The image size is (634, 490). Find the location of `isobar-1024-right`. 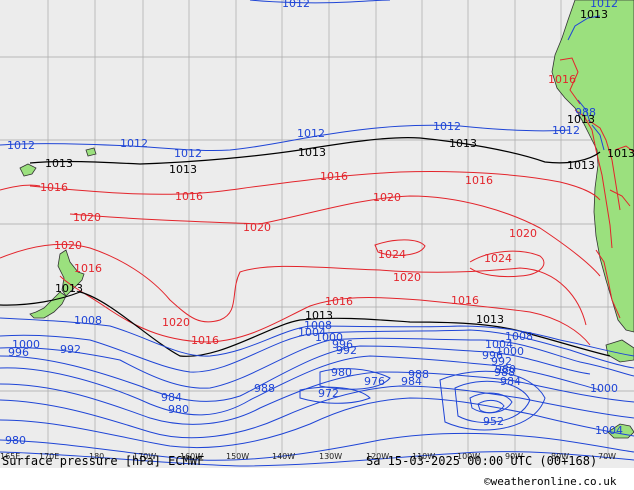

isobar-1024-right is located at coordinates (507, 264).